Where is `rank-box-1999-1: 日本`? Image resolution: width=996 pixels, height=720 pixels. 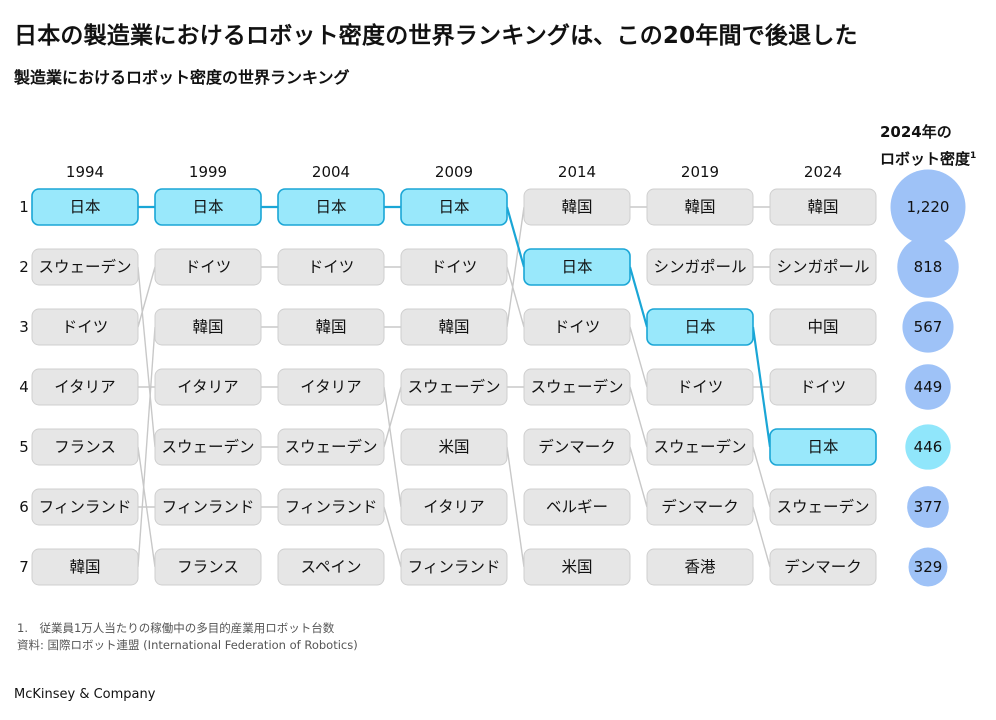 rank-box-1999-1: 日本 is located at coordinates (208, 207).